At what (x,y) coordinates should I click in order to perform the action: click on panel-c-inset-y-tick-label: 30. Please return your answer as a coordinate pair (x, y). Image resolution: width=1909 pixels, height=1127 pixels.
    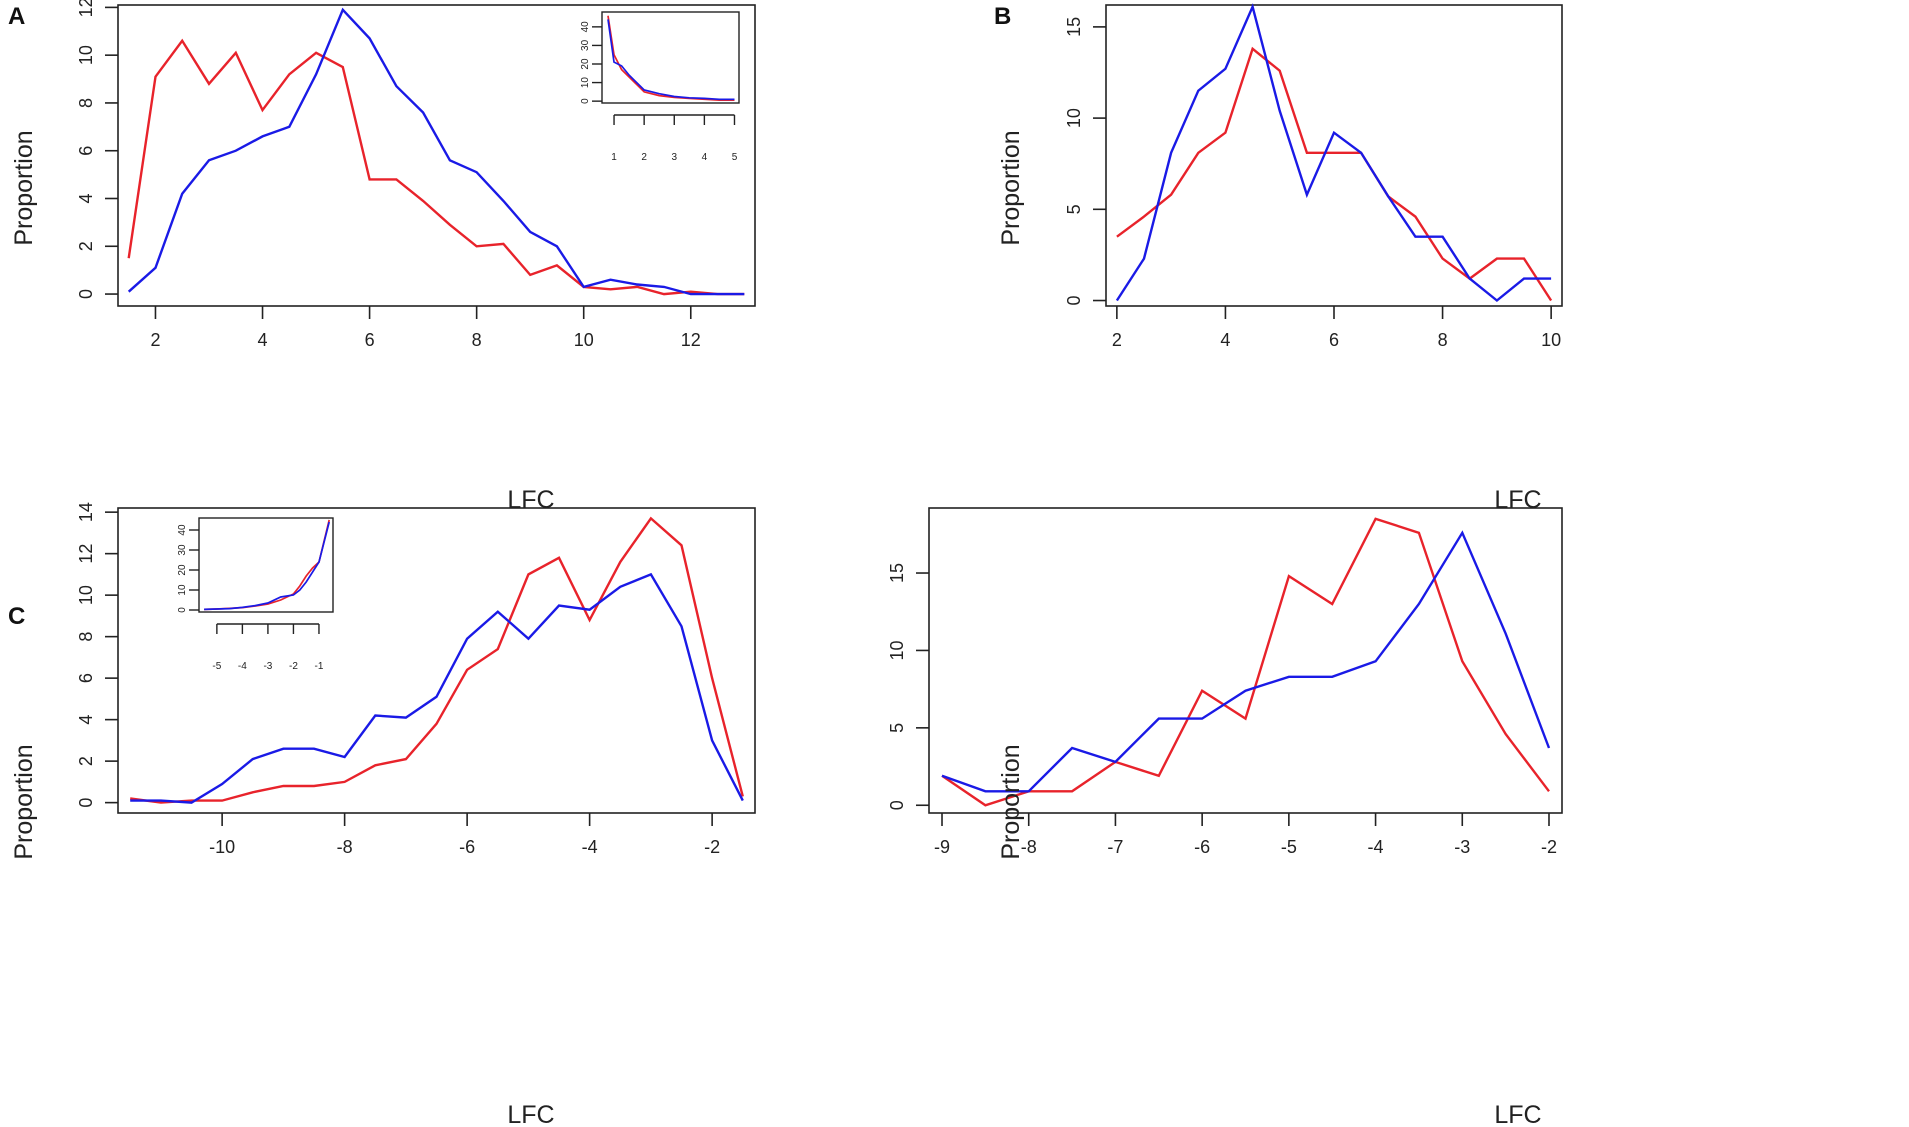
    Looking at the image, I should click on (182, 550).